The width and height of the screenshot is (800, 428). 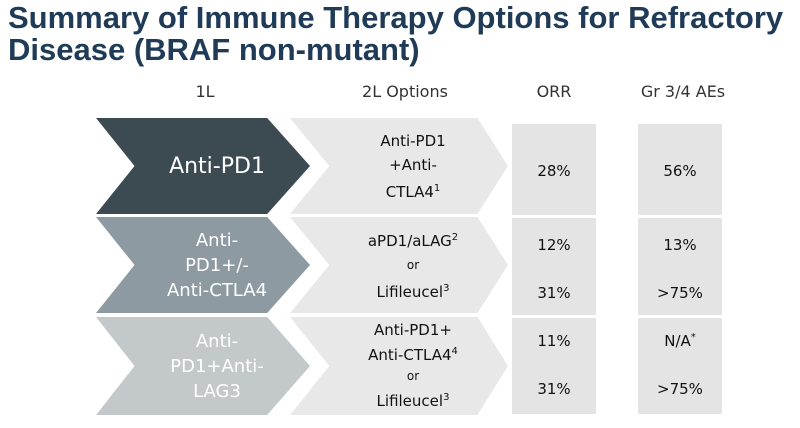 I want to click on first-line-chevron-anti-pd1-lag3: Anti- PD1+Anti- LAG3, so click(x=203, y=366).